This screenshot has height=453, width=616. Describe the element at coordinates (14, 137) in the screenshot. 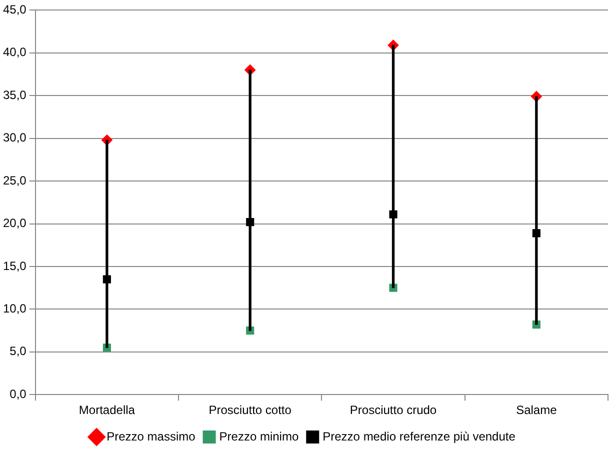

I see `y-tick-label: 30,0` at that location.